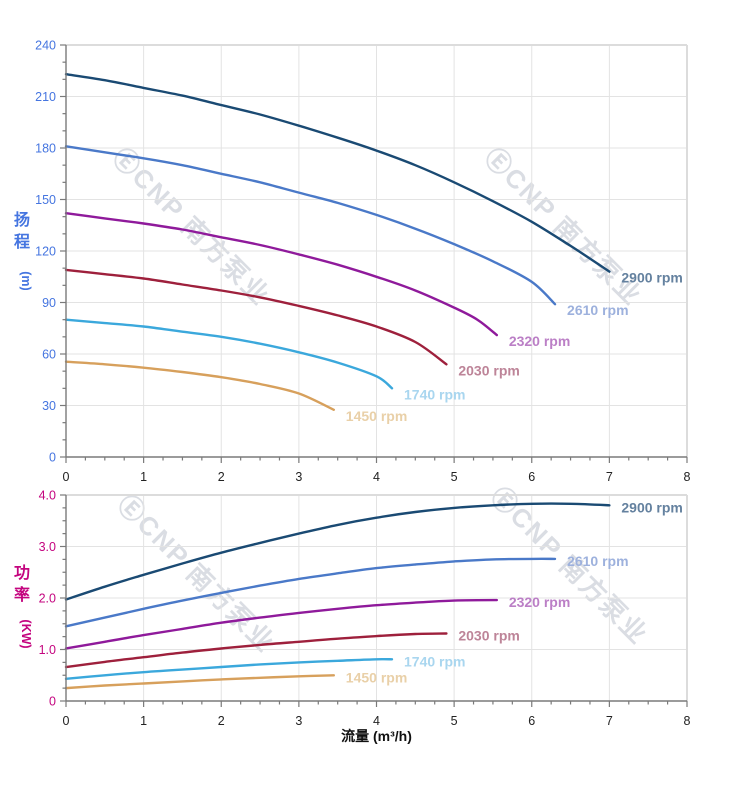 The height and width of the screenshot is (797, 752). What do you see at coordinates (45, 149) in the screenshot?
I see `y-tick-label: 180` at bounding box center [45, 149].